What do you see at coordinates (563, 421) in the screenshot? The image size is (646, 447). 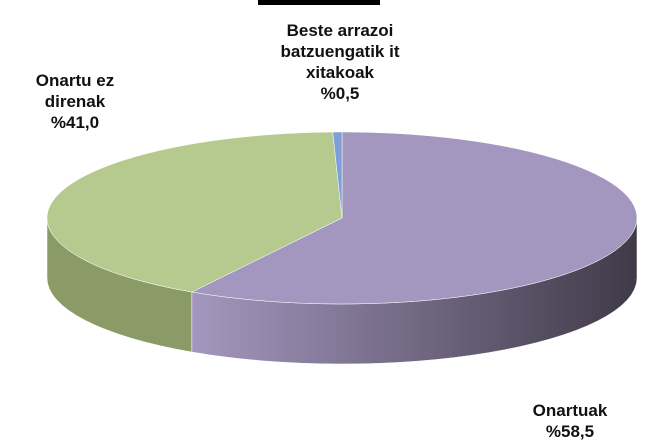 I see `slice-label: Onartuak %58,5` at bounding box center [563, 421].